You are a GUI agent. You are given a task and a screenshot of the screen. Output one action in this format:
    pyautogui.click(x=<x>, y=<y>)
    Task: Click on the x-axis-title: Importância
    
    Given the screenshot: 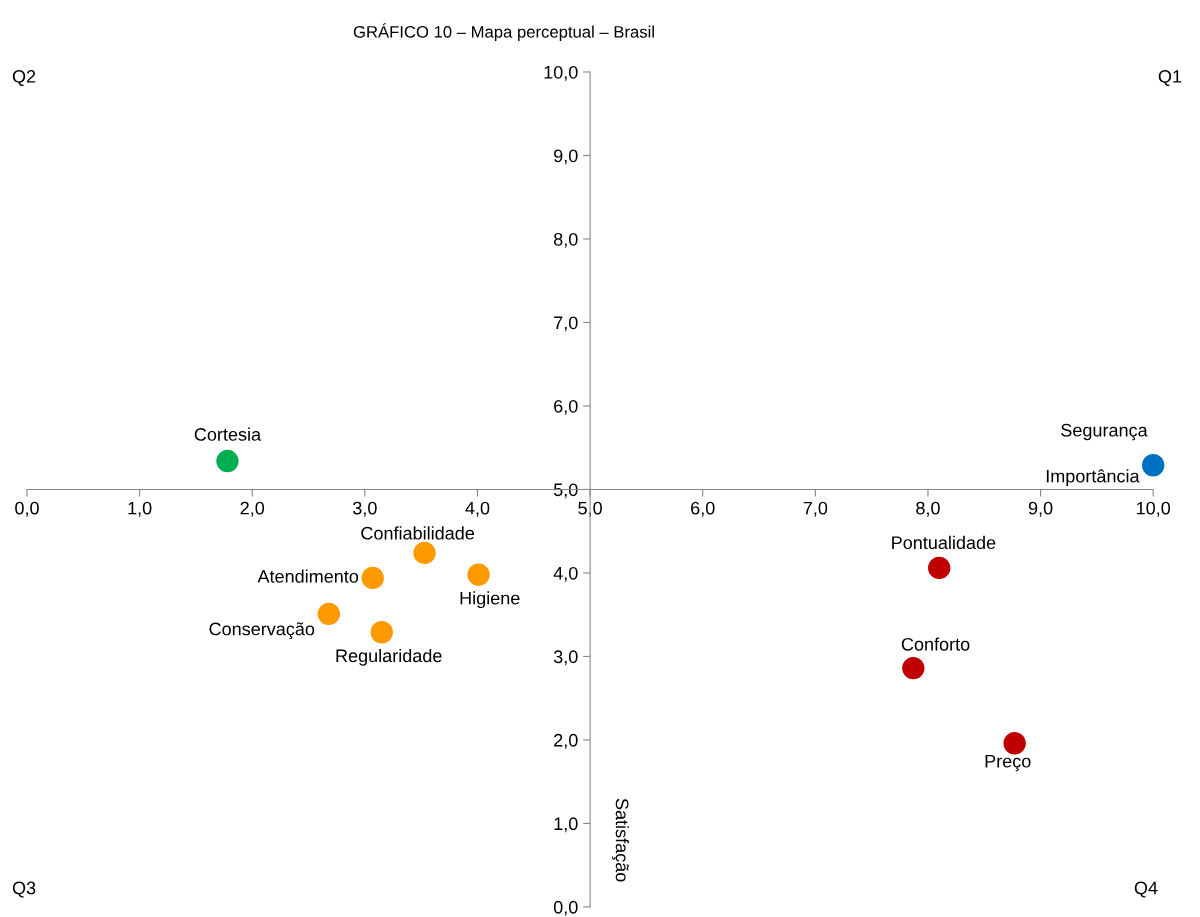 What is the action you would take?
    pyautogui.click(x=1093, y=478)
    